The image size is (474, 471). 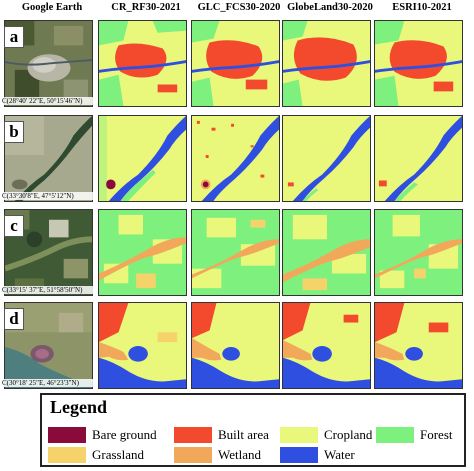 What do you see at coordinates (67, 435) in the screenshot?
I see `bare-ground-swatch` at bounding box center [67, 435].